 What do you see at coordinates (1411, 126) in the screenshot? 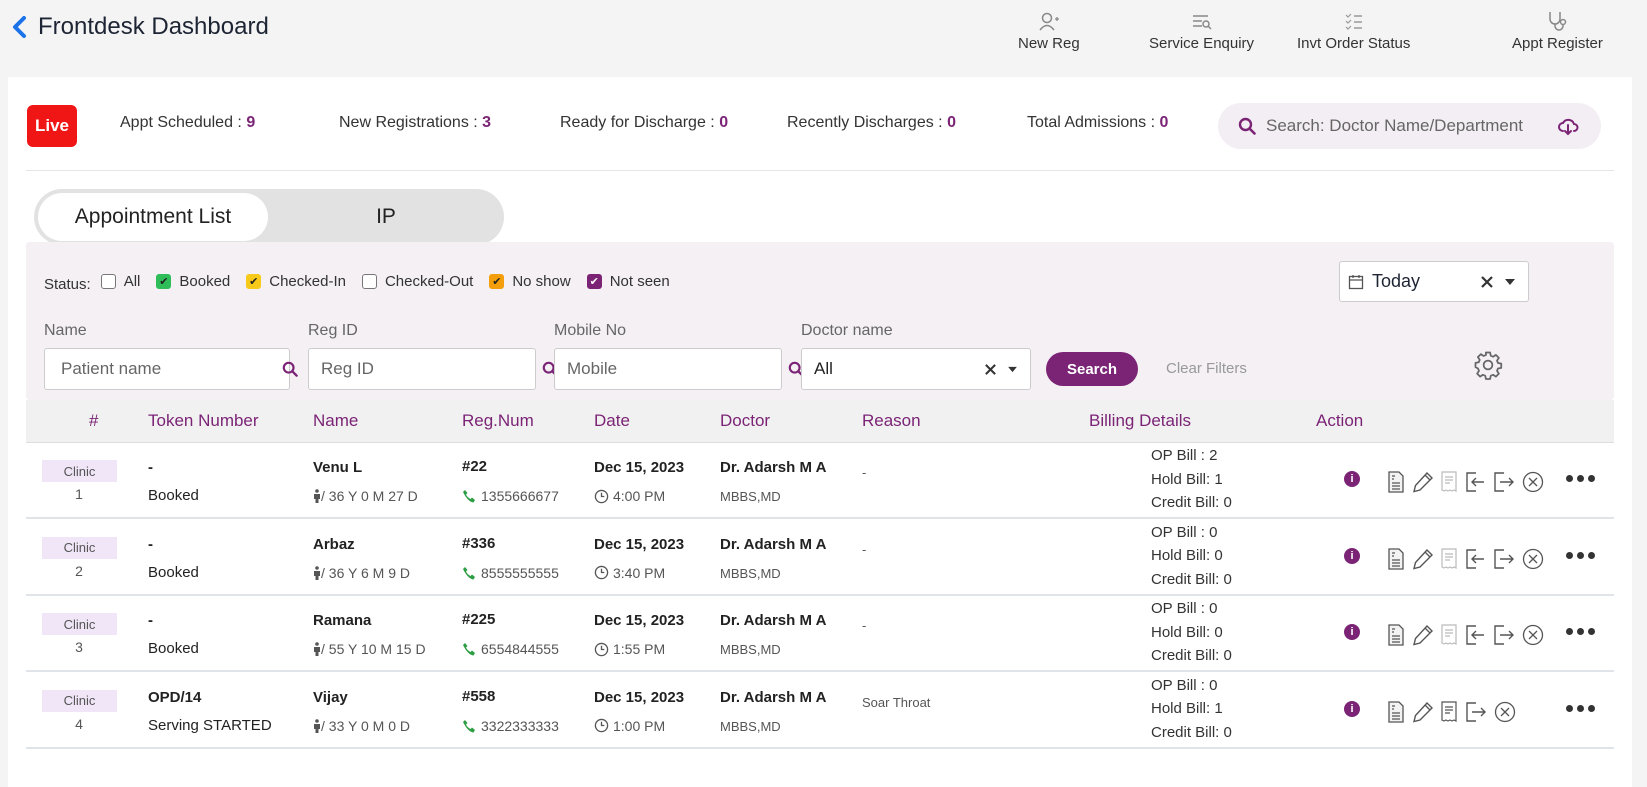
I see `global-search-input` at bounding box center [1411, 126].